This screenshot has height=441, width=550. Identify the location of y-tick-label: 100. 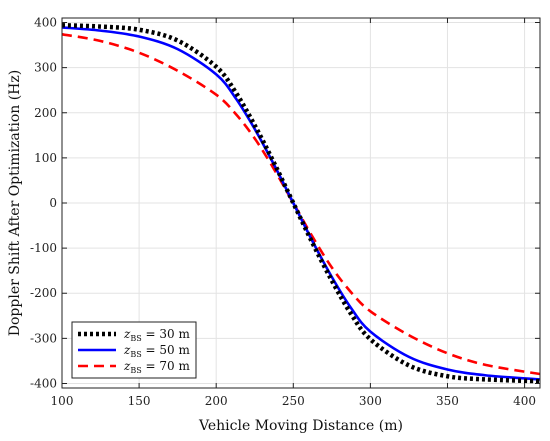
(45, 158).